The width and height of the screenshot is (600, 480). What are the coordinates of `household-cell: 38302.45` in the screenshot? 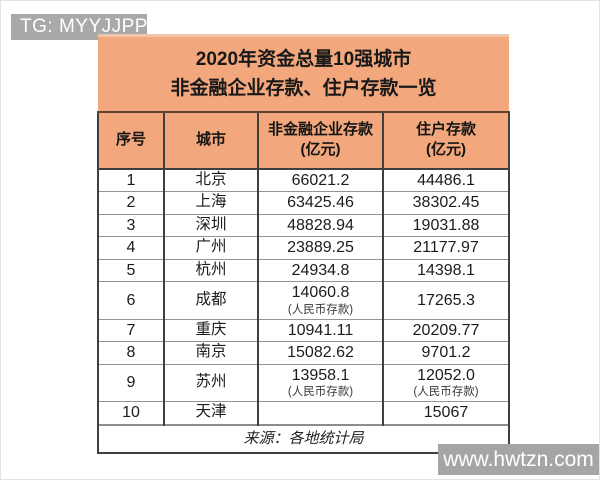 It's located at (446, 203).